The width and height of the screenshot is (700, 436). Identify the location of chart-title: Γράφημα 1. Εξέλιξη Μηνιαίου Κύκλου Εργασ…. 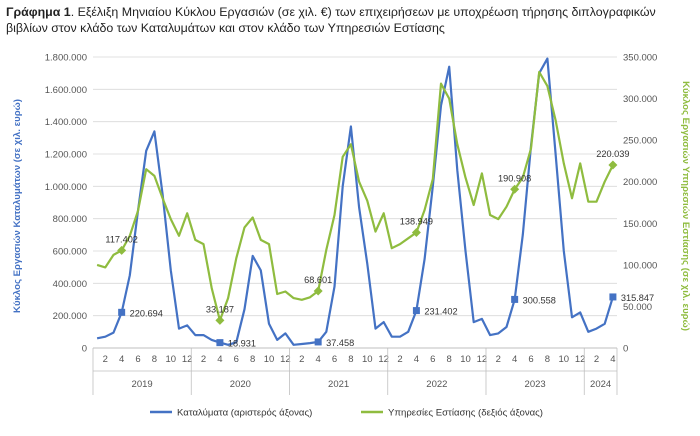
(351, 20).